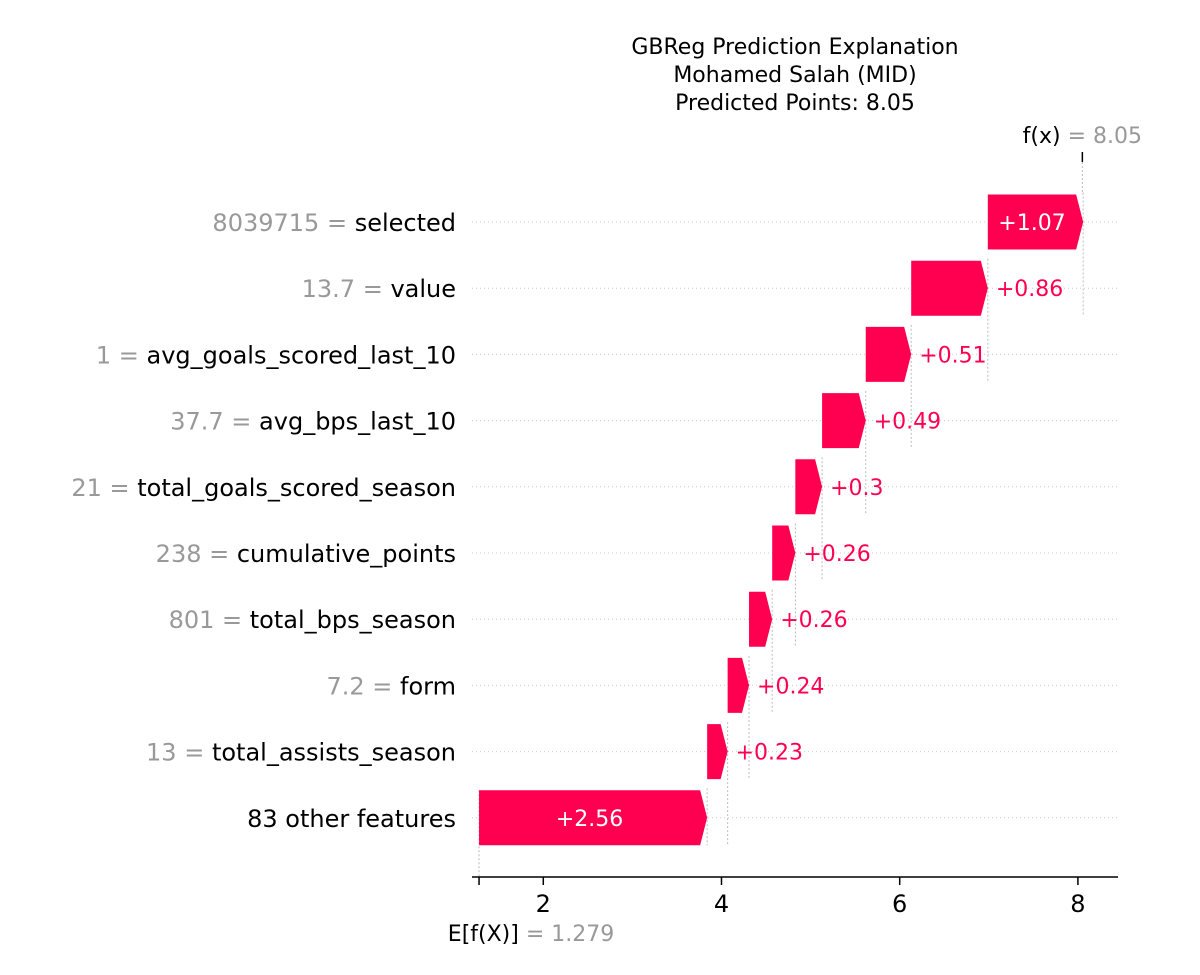 Image resolution: width=1200 pixels, height=975 pixels. What do you see at coordinates (179, 753) in the screenshot?
I see `feature-value: 13 =` at bounding box center [179, 753].